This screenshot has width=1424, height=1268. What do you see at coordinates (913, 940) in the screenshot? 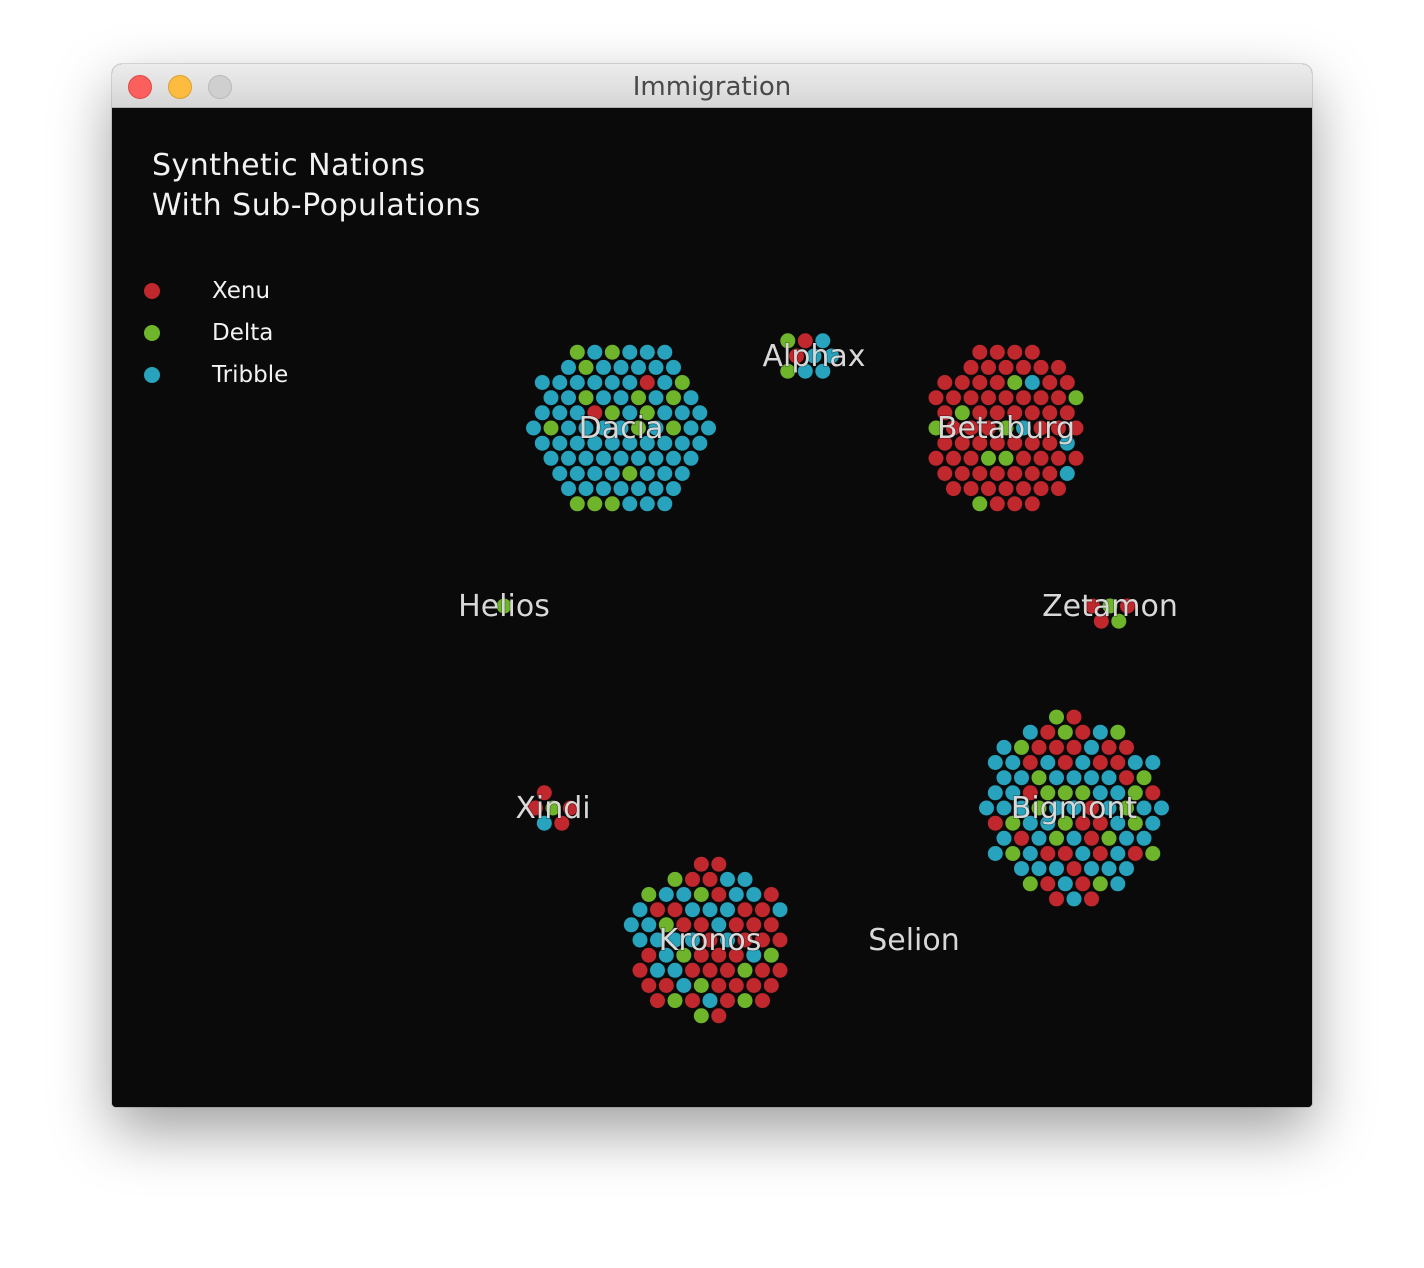
I see `nation-selion: Selion` at bounding box center [913, 940].